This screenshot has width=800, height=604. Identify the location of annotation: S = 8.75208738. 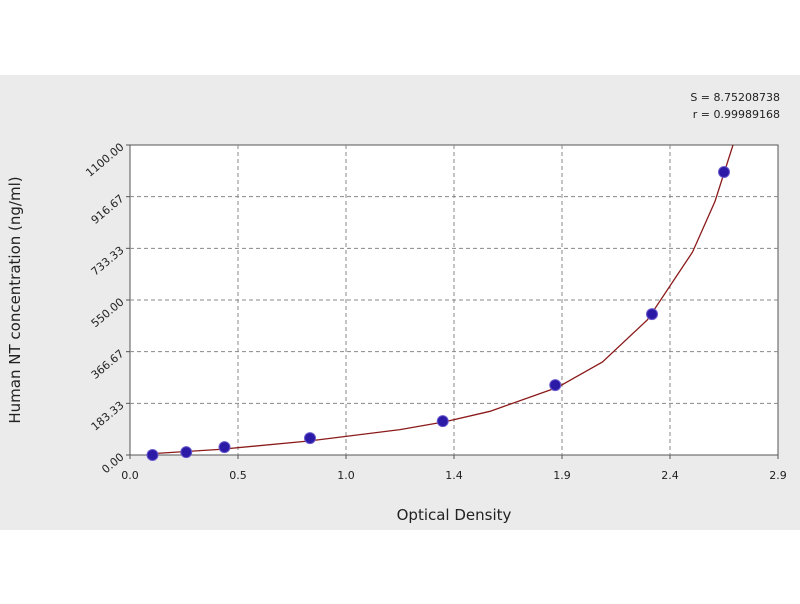
(735, 97).